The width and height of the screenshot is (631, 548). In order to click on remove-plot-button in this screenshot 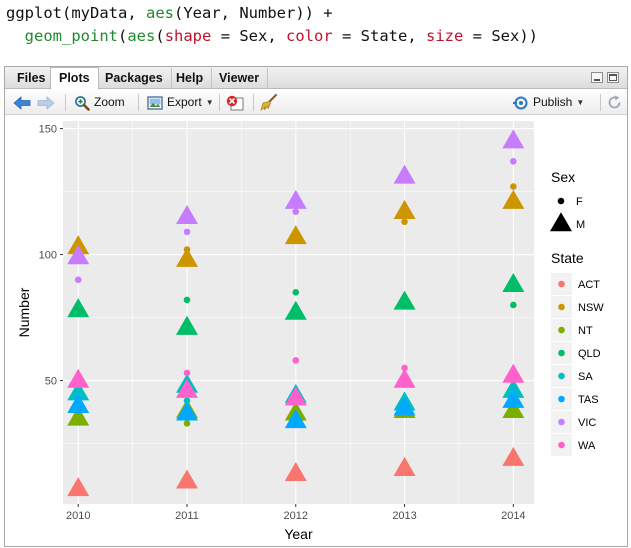, I will do `click(235, 102)`.